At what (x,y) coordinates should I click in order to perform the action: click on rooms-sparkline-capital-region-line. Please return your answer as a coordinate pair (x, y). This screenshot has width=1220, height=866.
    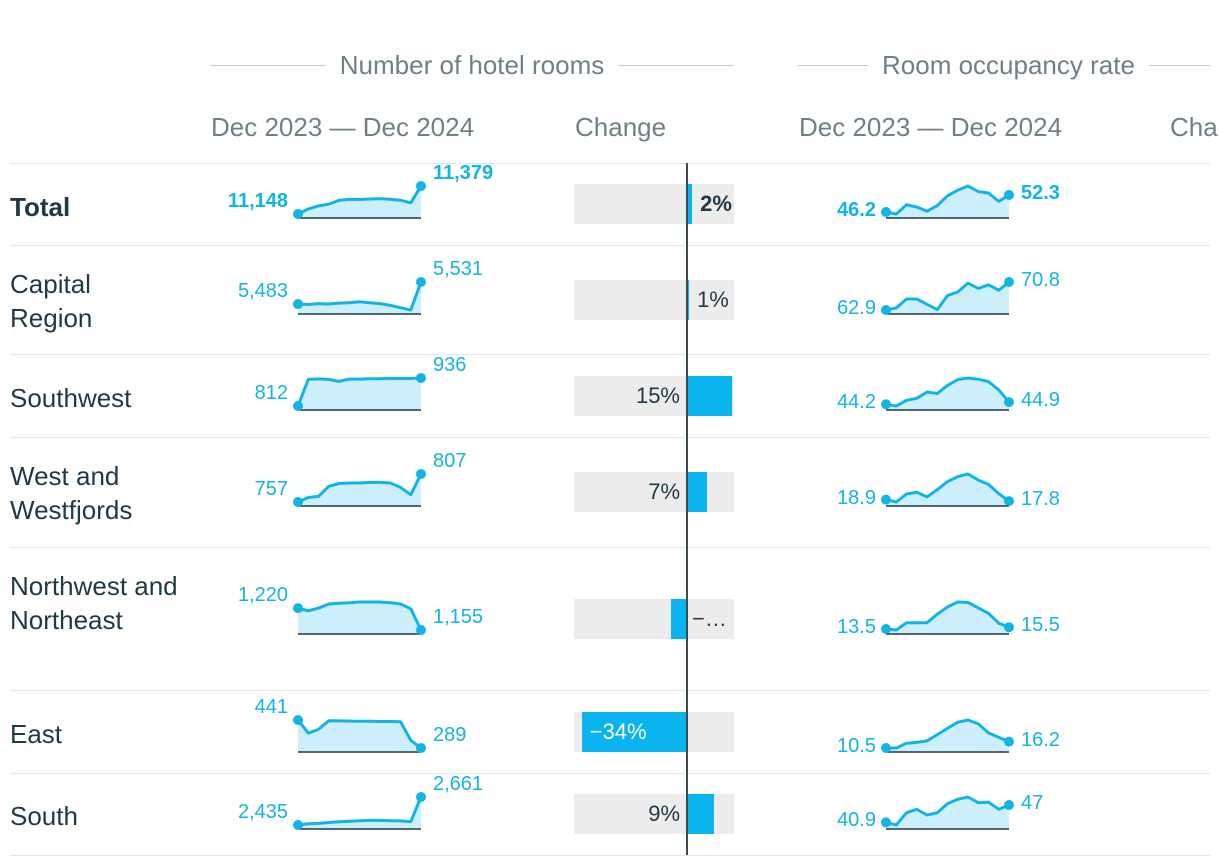
    Looking at the image, I should click on (360, 296).